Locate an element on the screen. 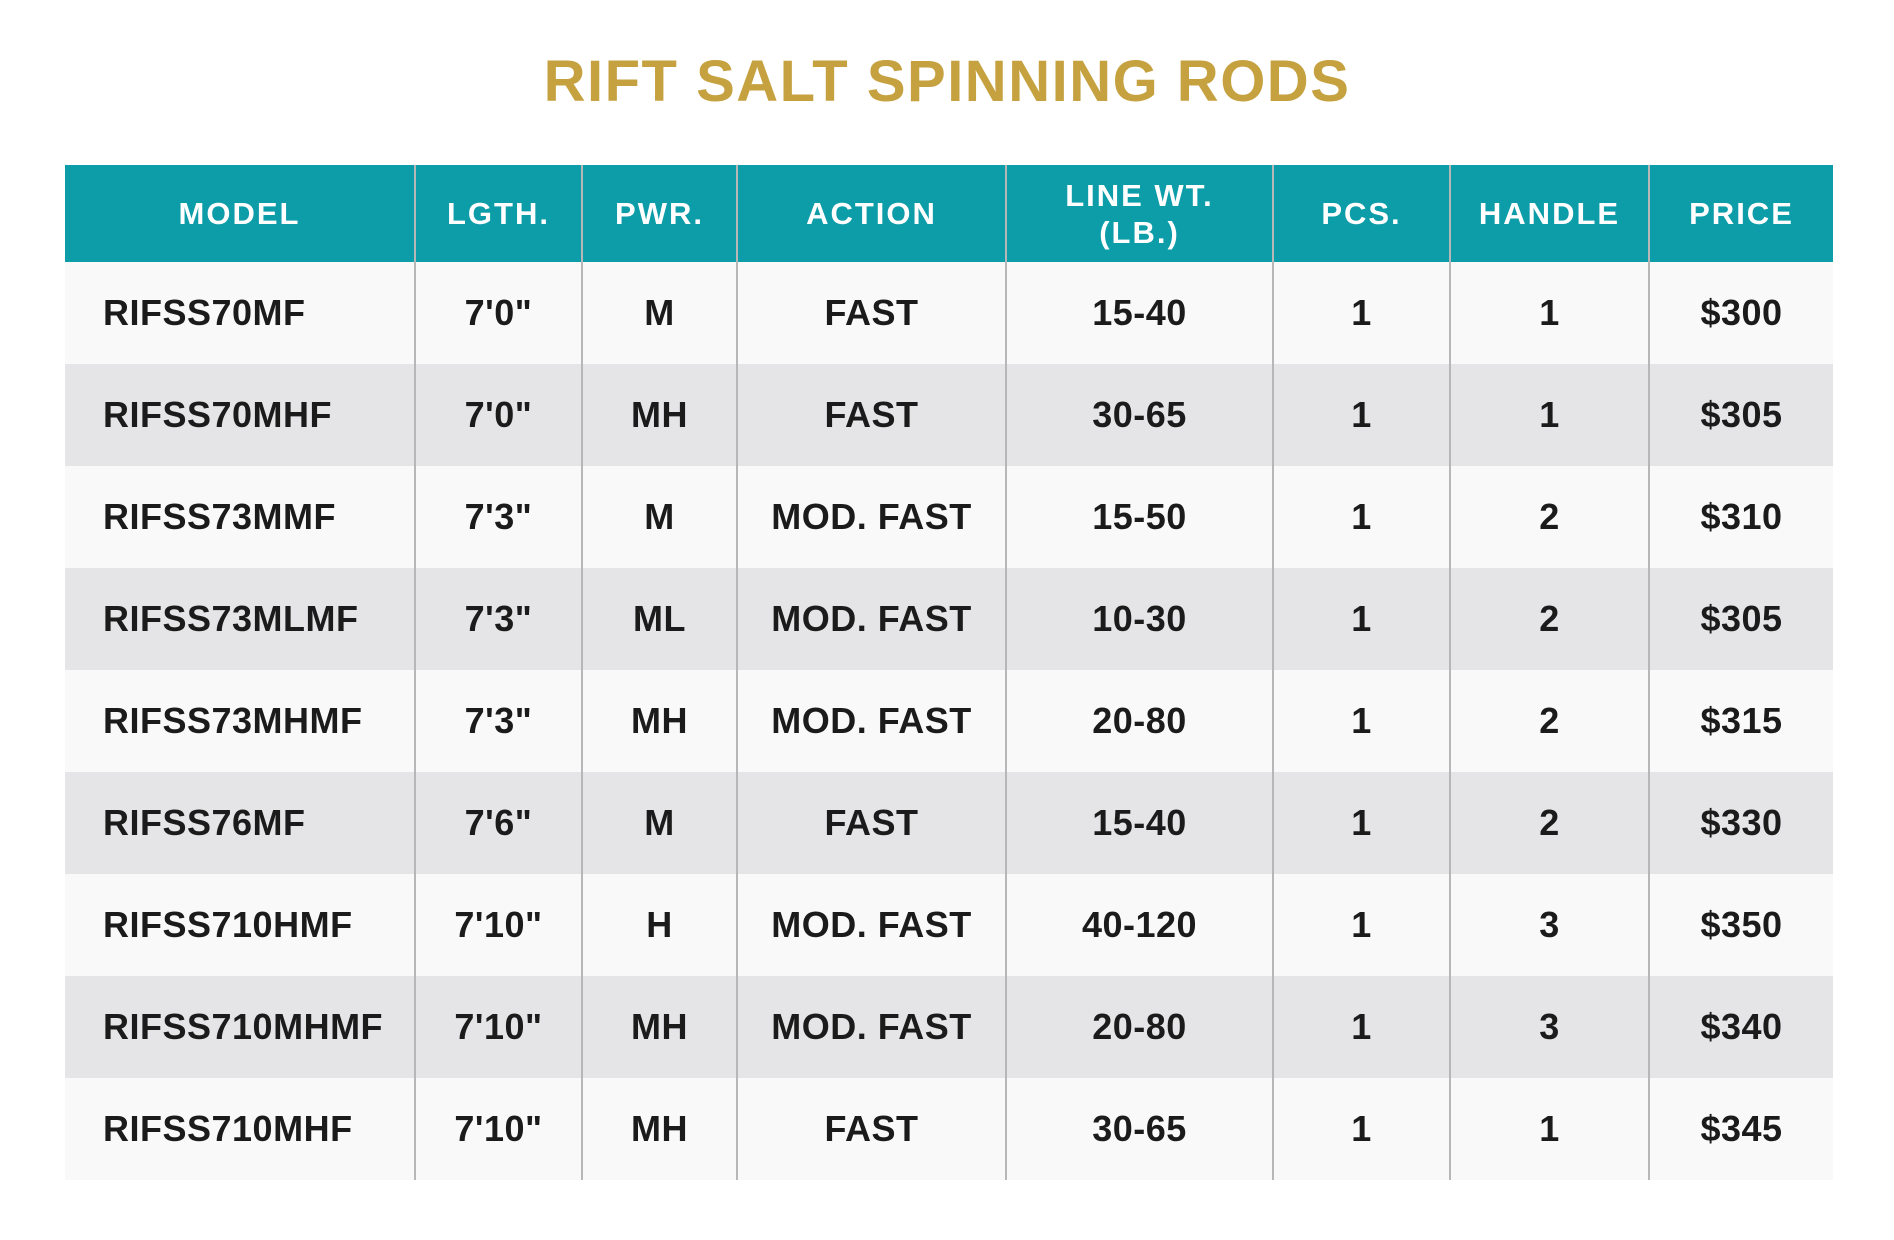  table-row: RIFSS73MLMF 7'3" ML MOD. FAST 10-30 1 2 $305 is located at coordinates (949, 619).